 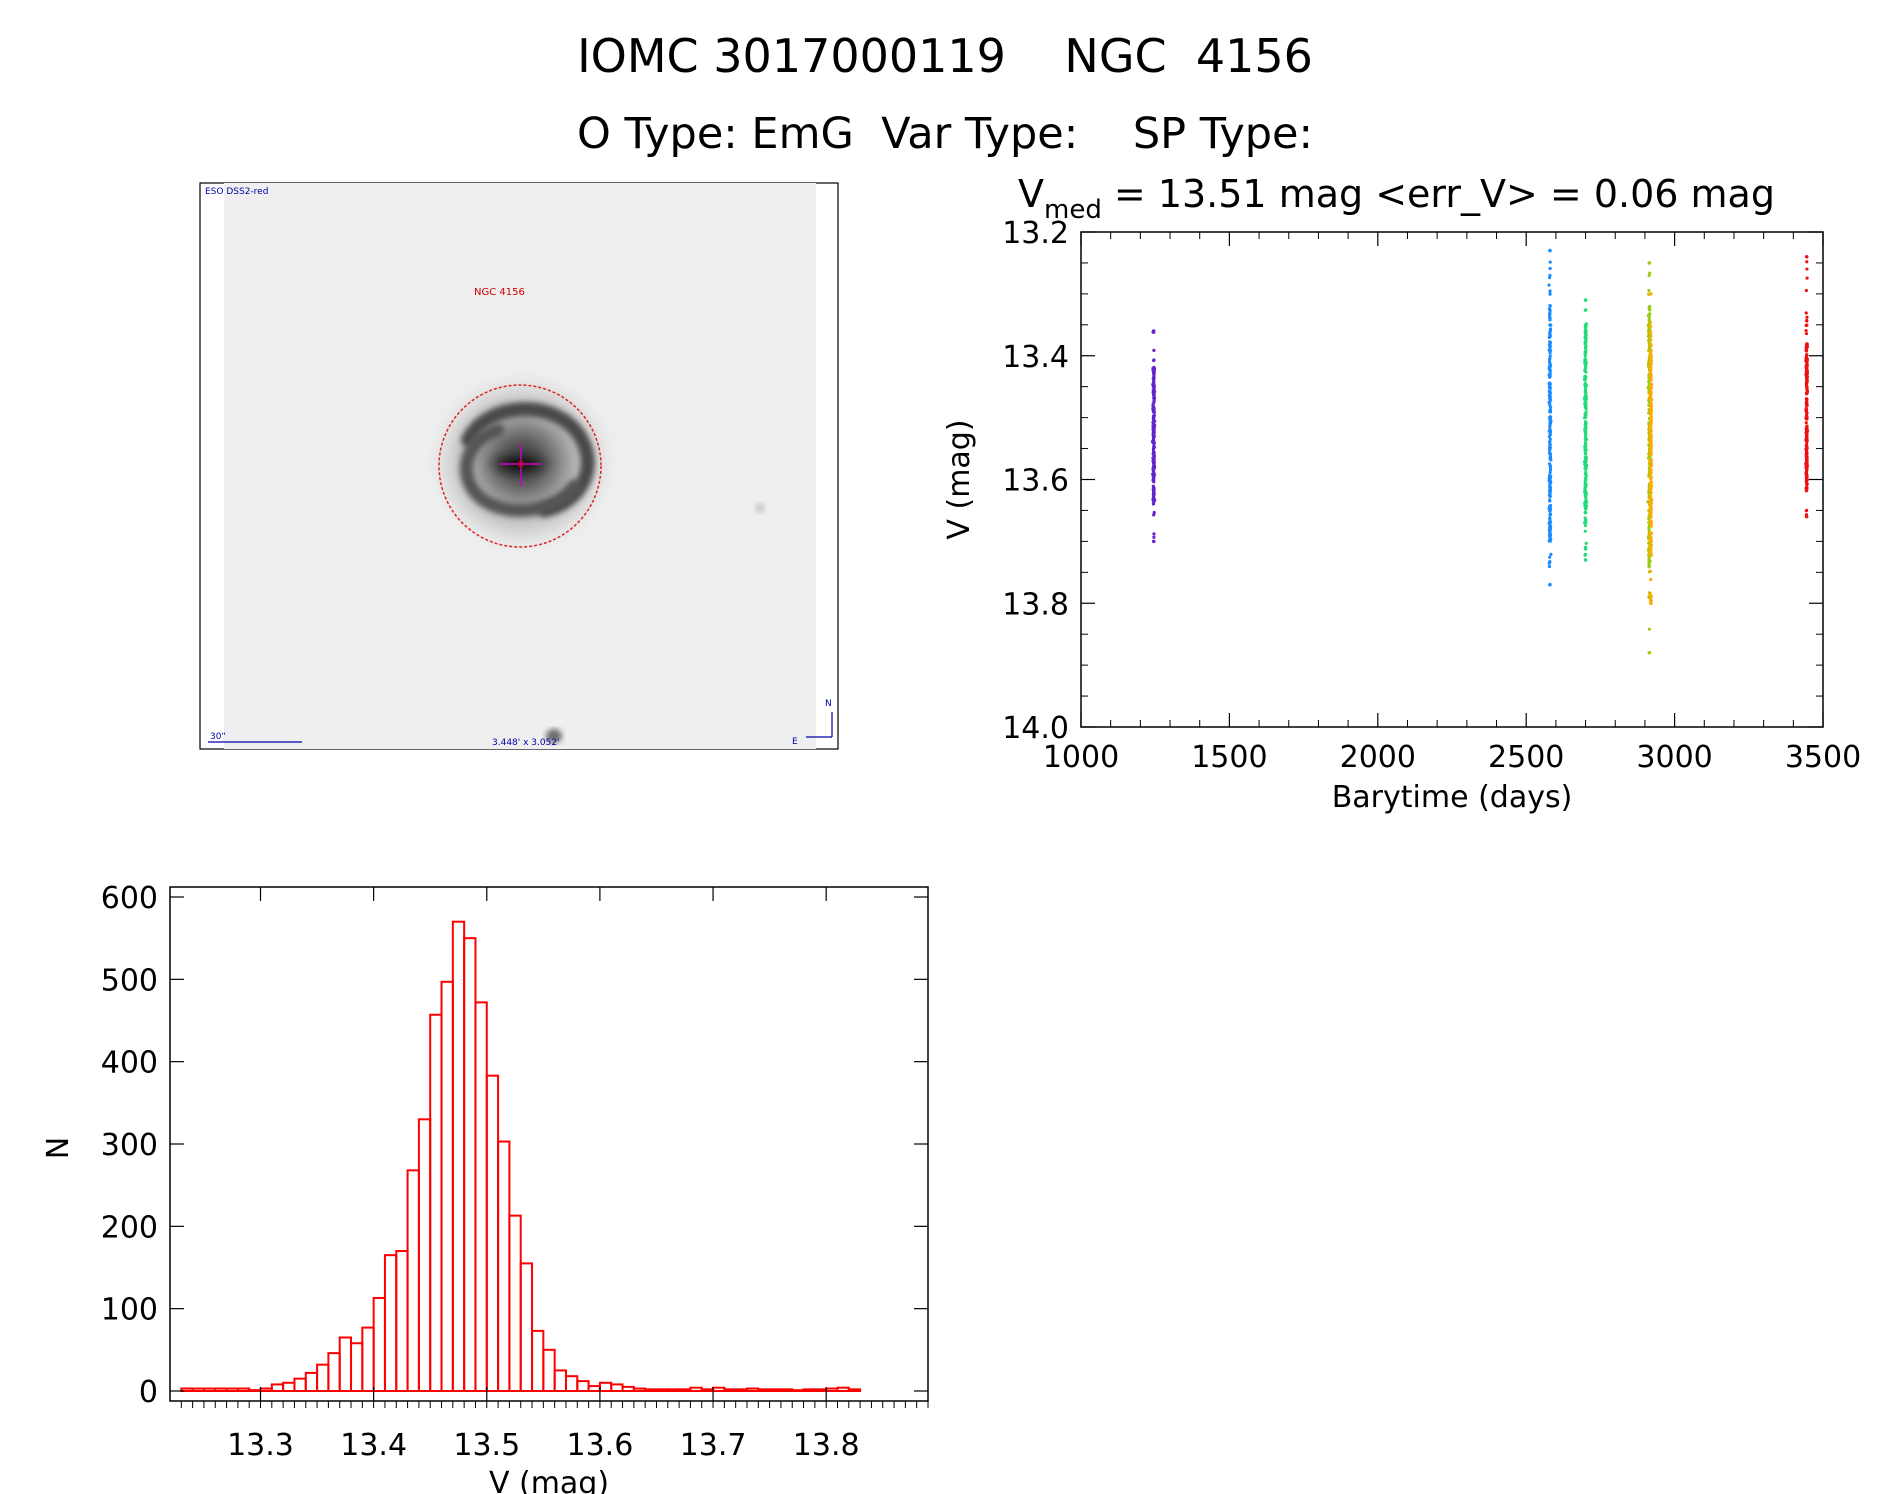 I want to click on histogram-x-tick-label: 13.5, so click(x=486, y=1445).